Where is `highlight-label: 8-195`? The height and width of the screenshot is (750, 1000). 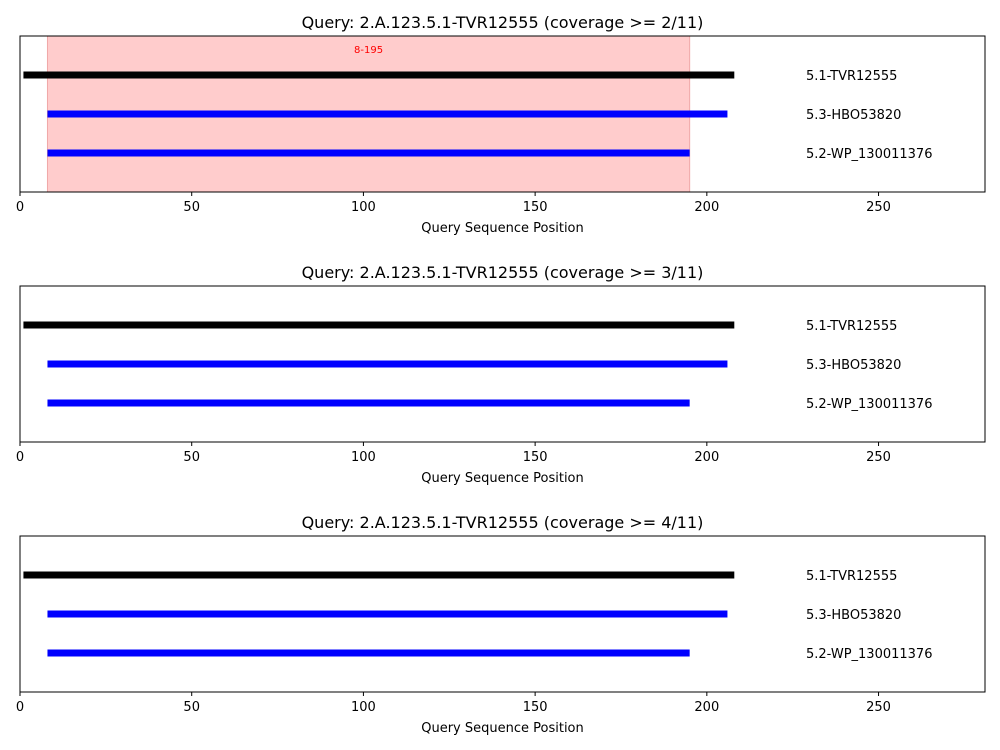 highlight-label: 8-195 is located at coordinates (368, 50).